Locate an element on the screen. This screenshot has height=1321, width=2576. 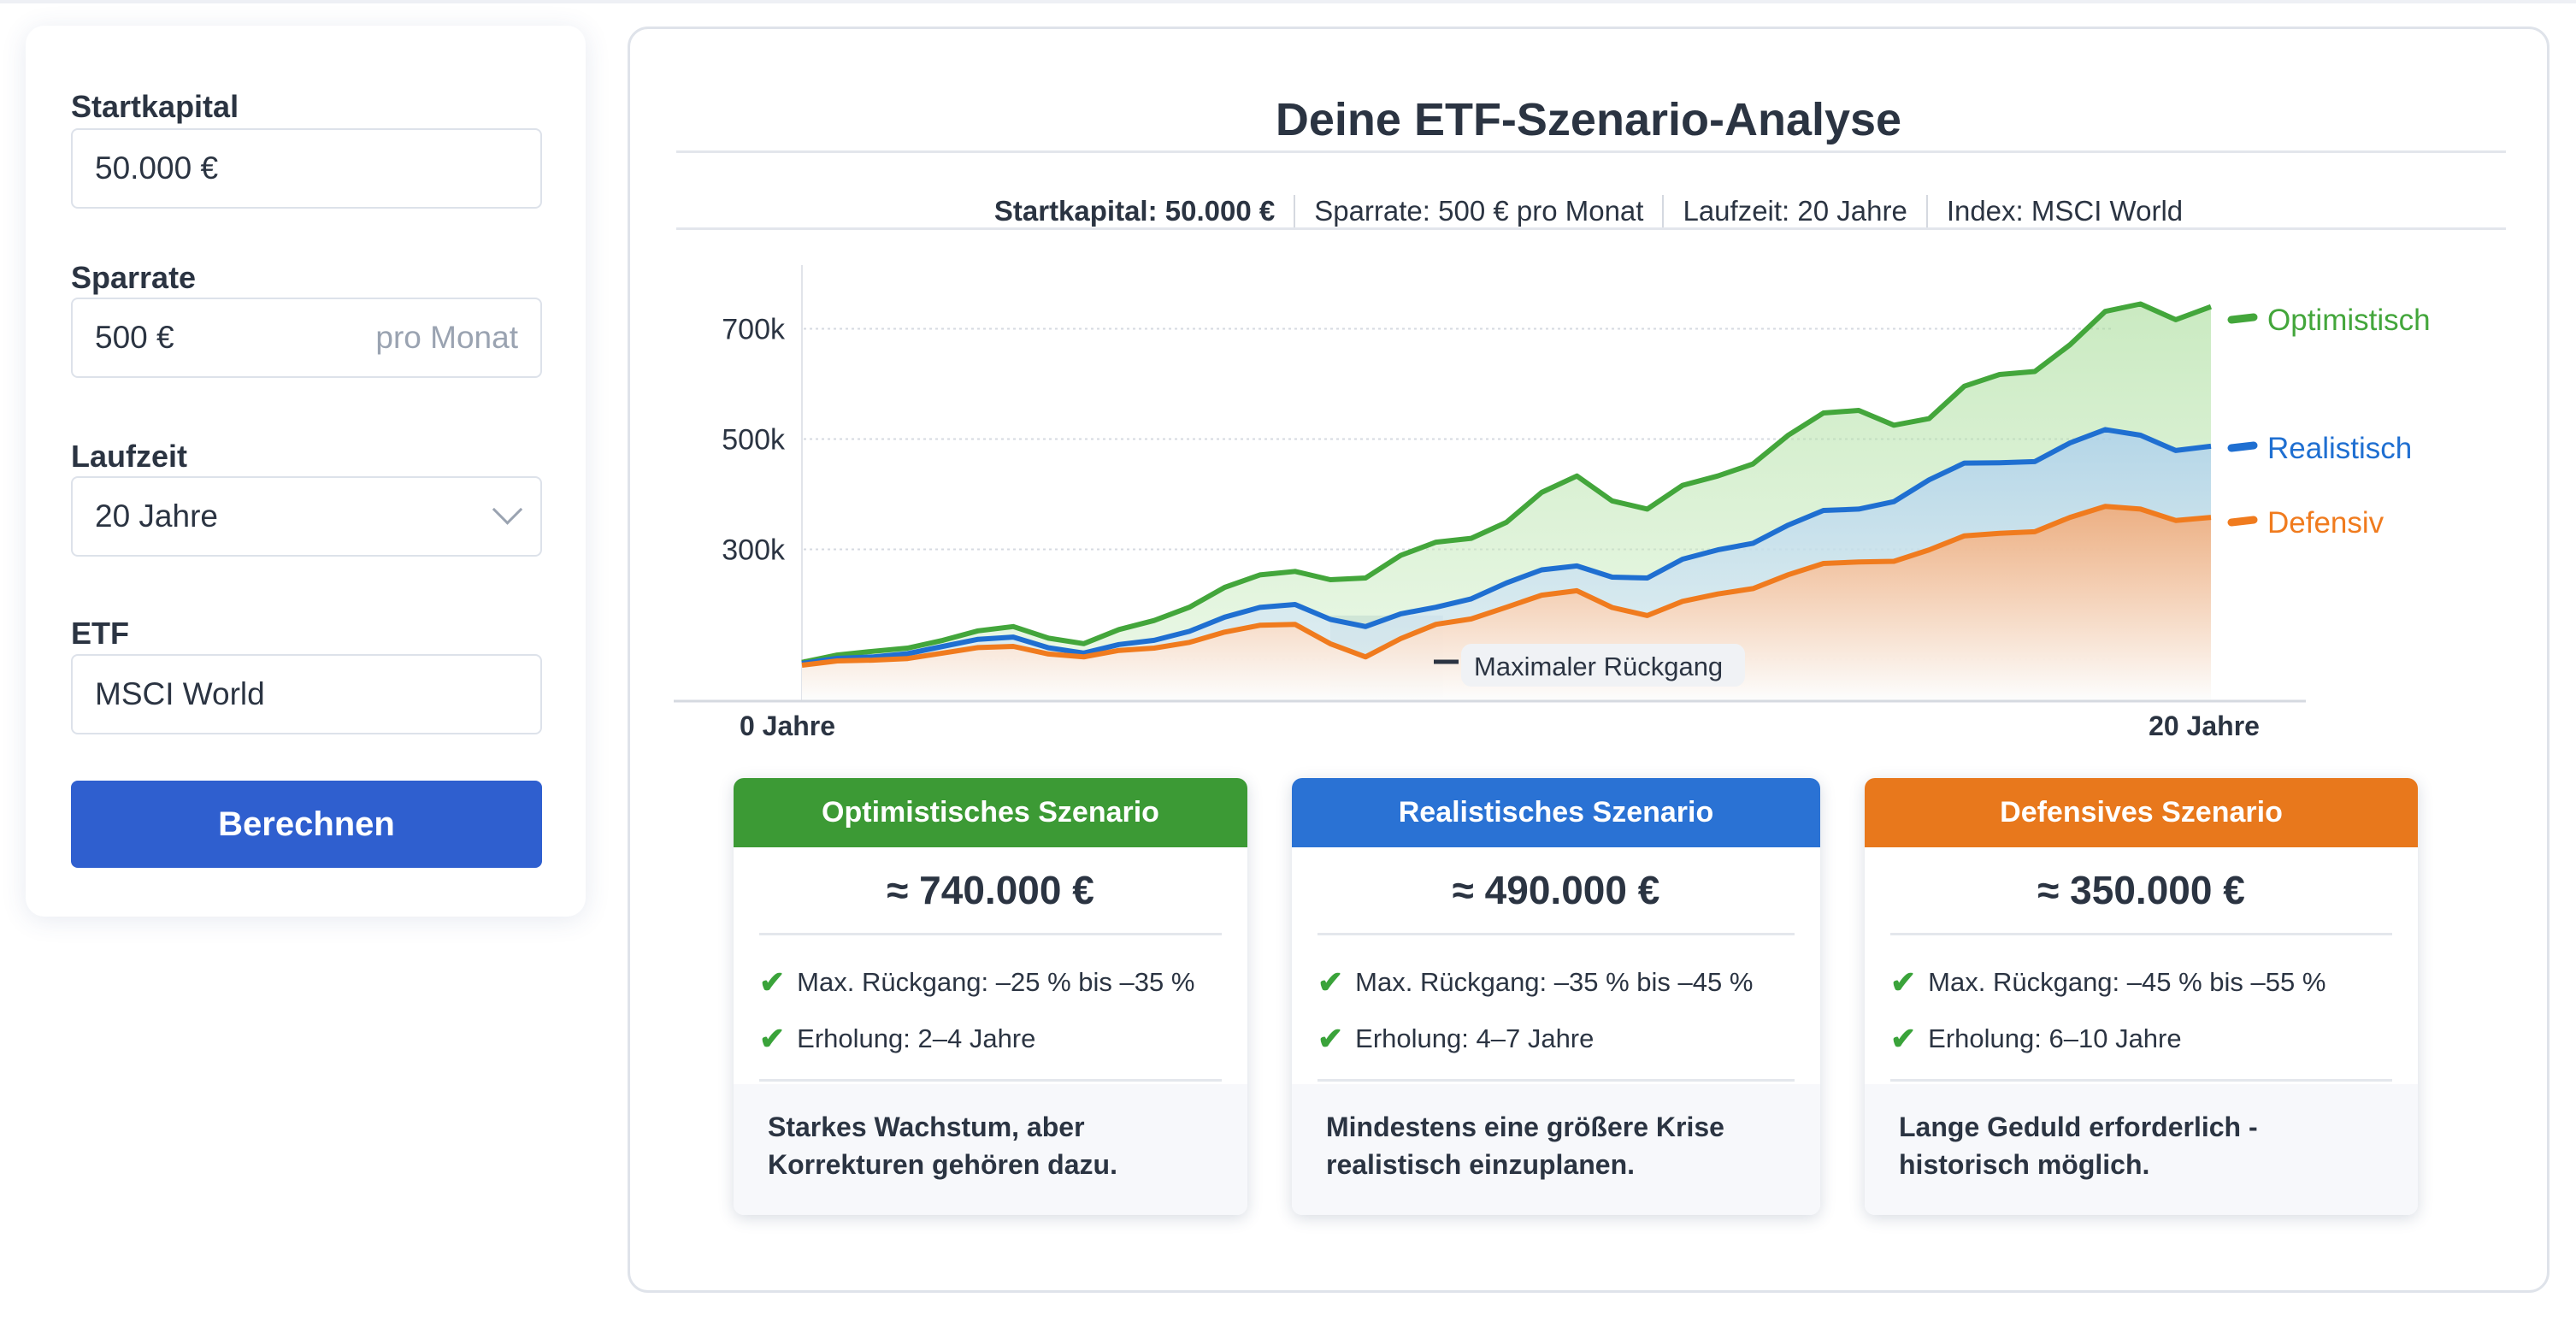
card-bullet: ✔ Max. Rückgang: –45 % bis –55 % is located at coordinates (2142, 982).